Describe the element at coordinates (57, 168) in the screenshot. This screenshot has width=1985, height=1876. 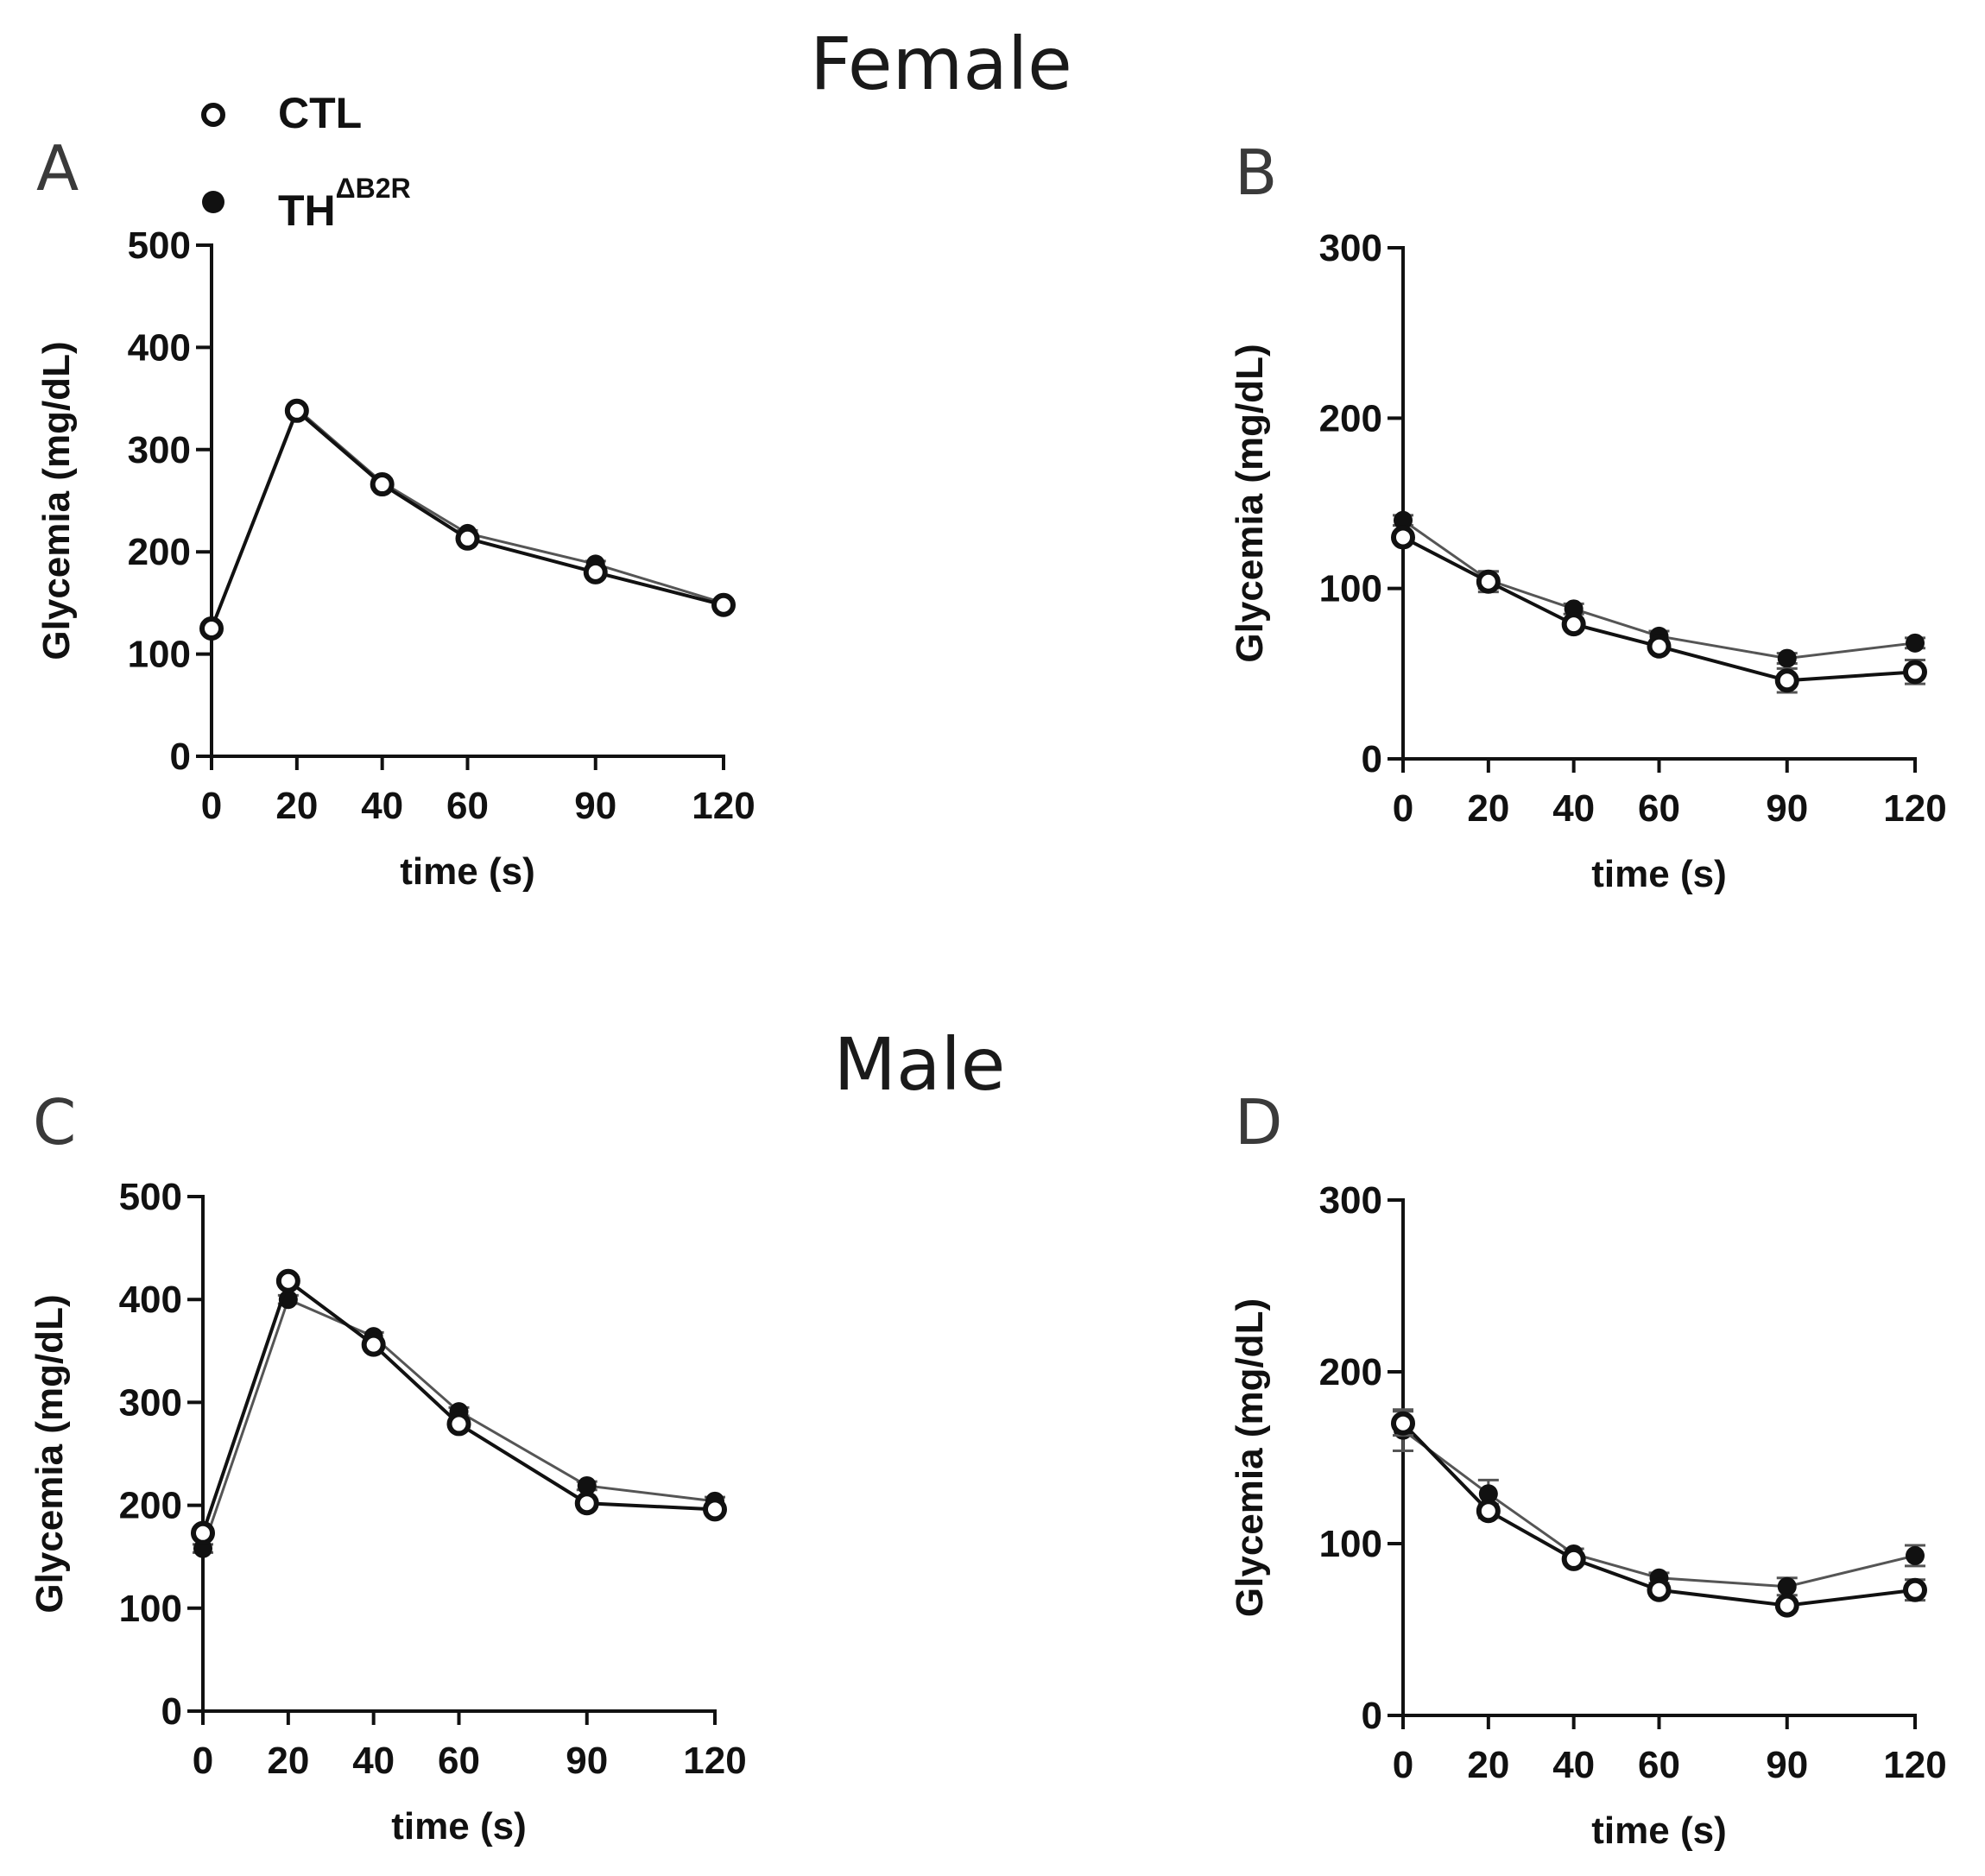
I see `panel-letter-a: A` at that location.